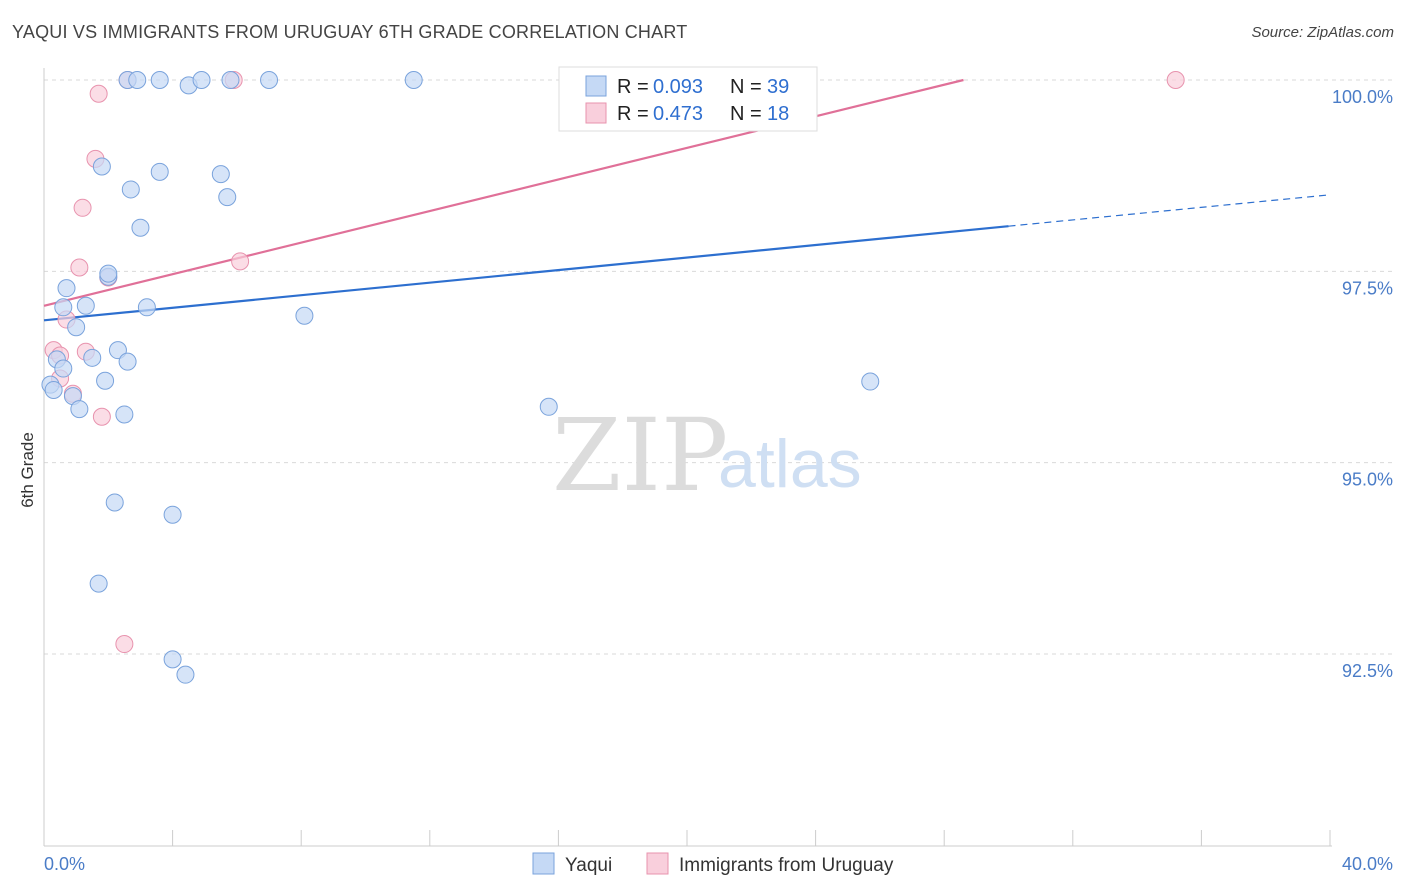  I want to click on legend-swatch-uruguay, so click(596, 113).